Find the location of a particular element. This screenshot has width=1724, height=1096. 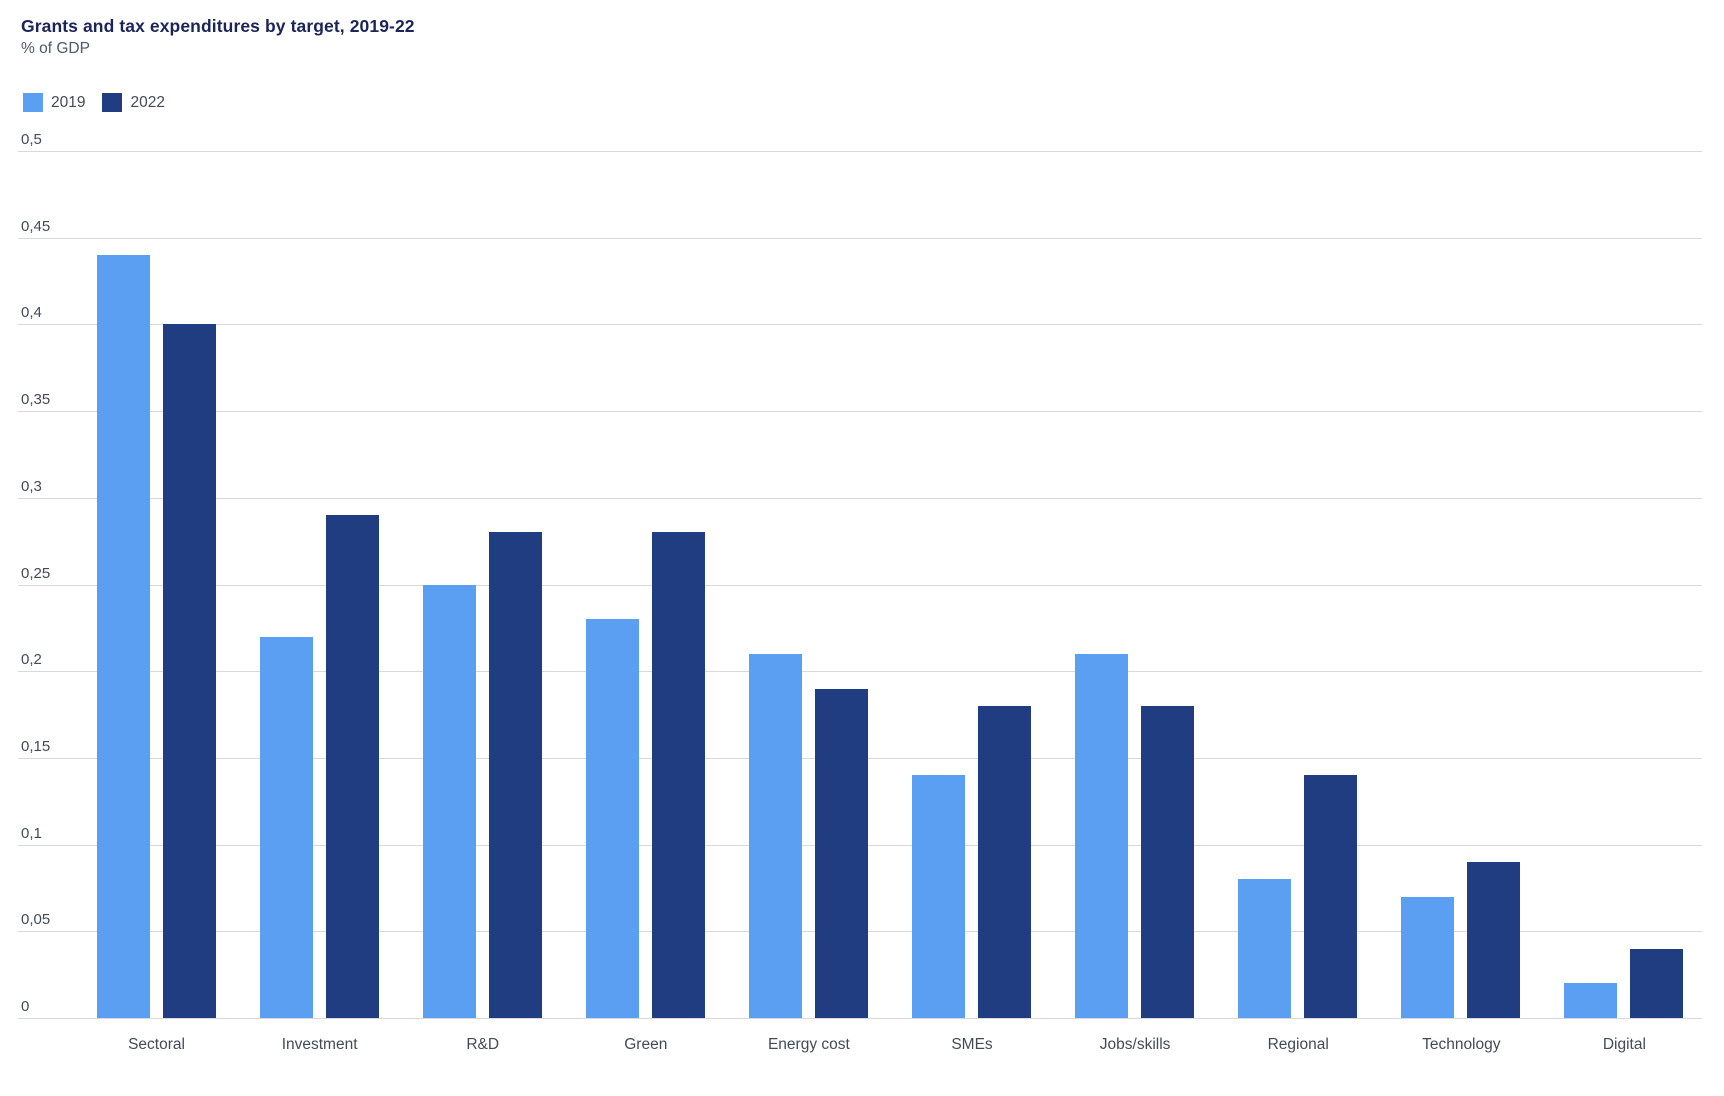

legend-label-2019: 2019 is located at coordinates (68, 102).